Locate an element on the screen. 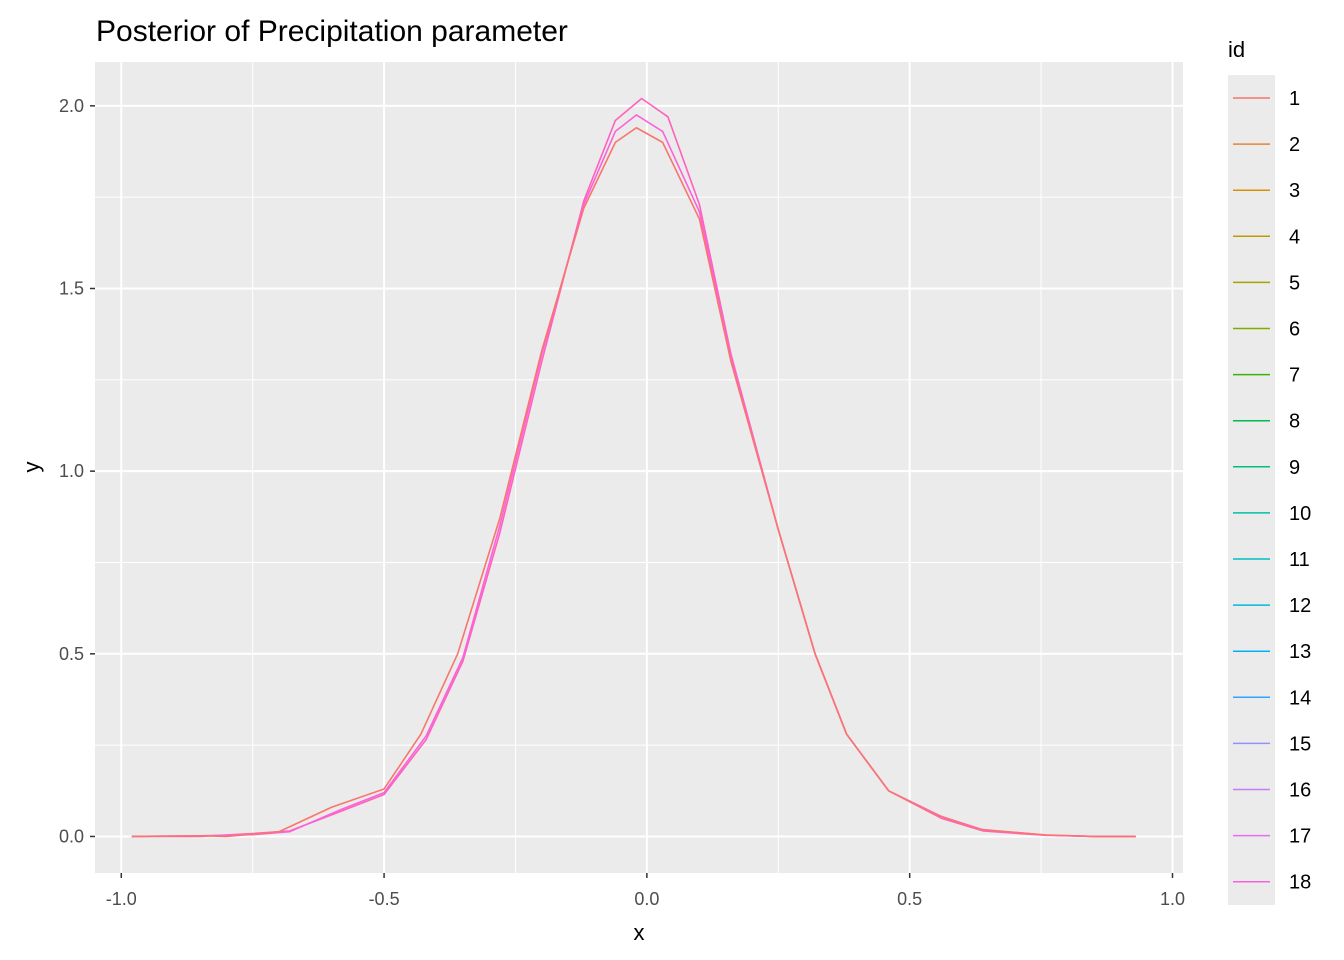 Image resolution: width=1344 pixels, height=960 pixels. x-tick-label: 0.0 is located at coordinates (646, 899).